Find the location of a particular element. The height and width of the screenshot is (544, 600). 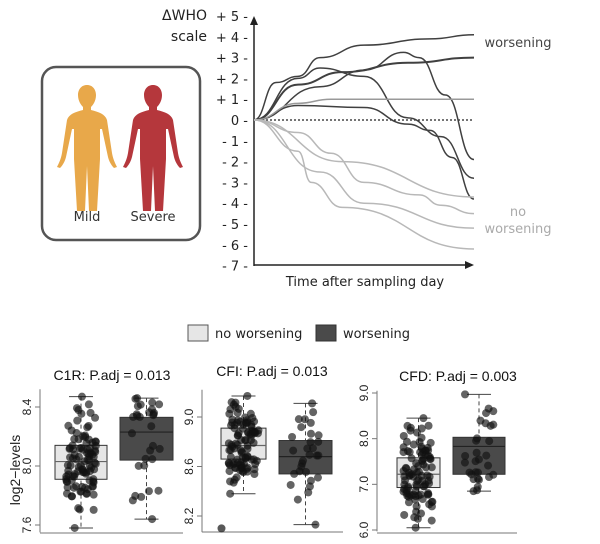

y-tick-label: 8.4 is located at coordinates (27, 406).